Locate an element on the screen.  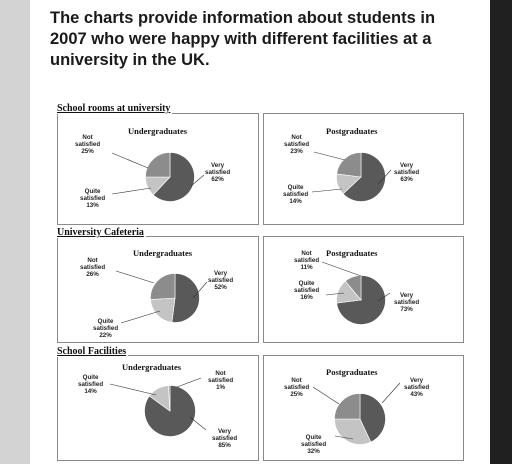
label-cafeteria-postgrad-quite-satisfied: Quite satisfied 16% is located at coordinates (307, 291).